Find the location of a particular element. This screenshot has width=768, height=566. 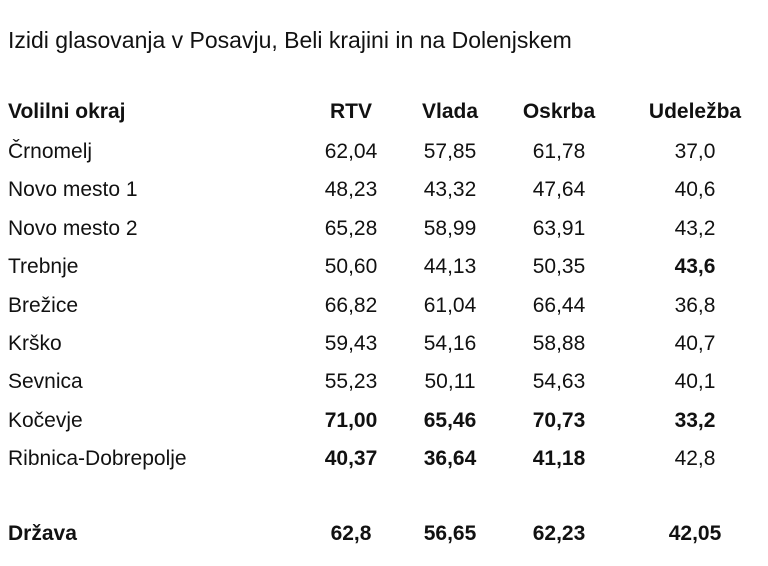

table-cell: Črnomelj is located at coordinates (50, 151).